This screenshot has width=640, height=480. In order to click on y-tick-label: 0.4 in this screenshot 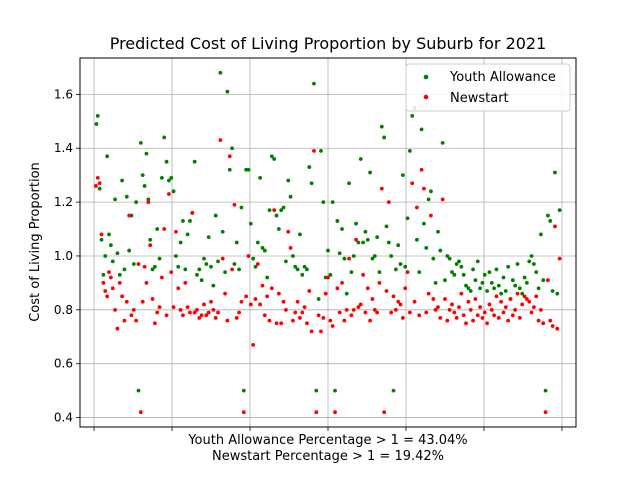, I will do `click(63, 418)`.